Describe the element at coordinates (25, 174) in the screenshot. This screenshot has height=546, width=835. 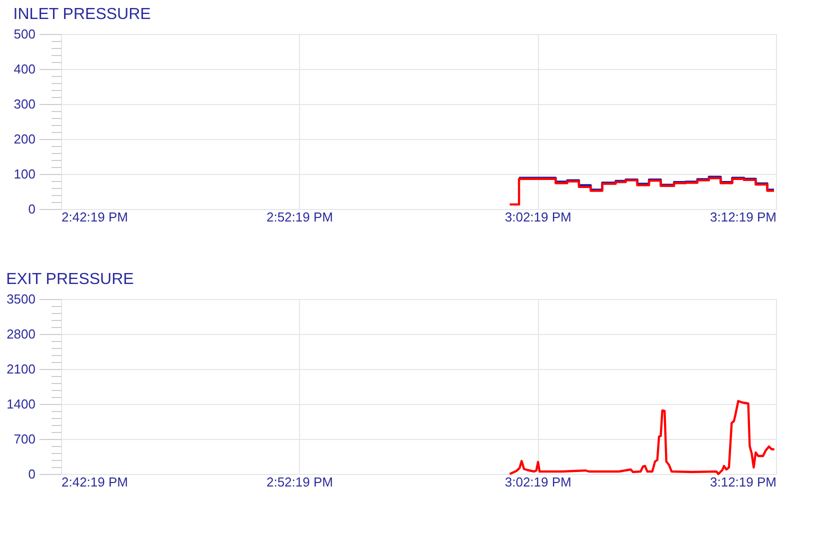
I see `y-tick-label: 100` at that location.